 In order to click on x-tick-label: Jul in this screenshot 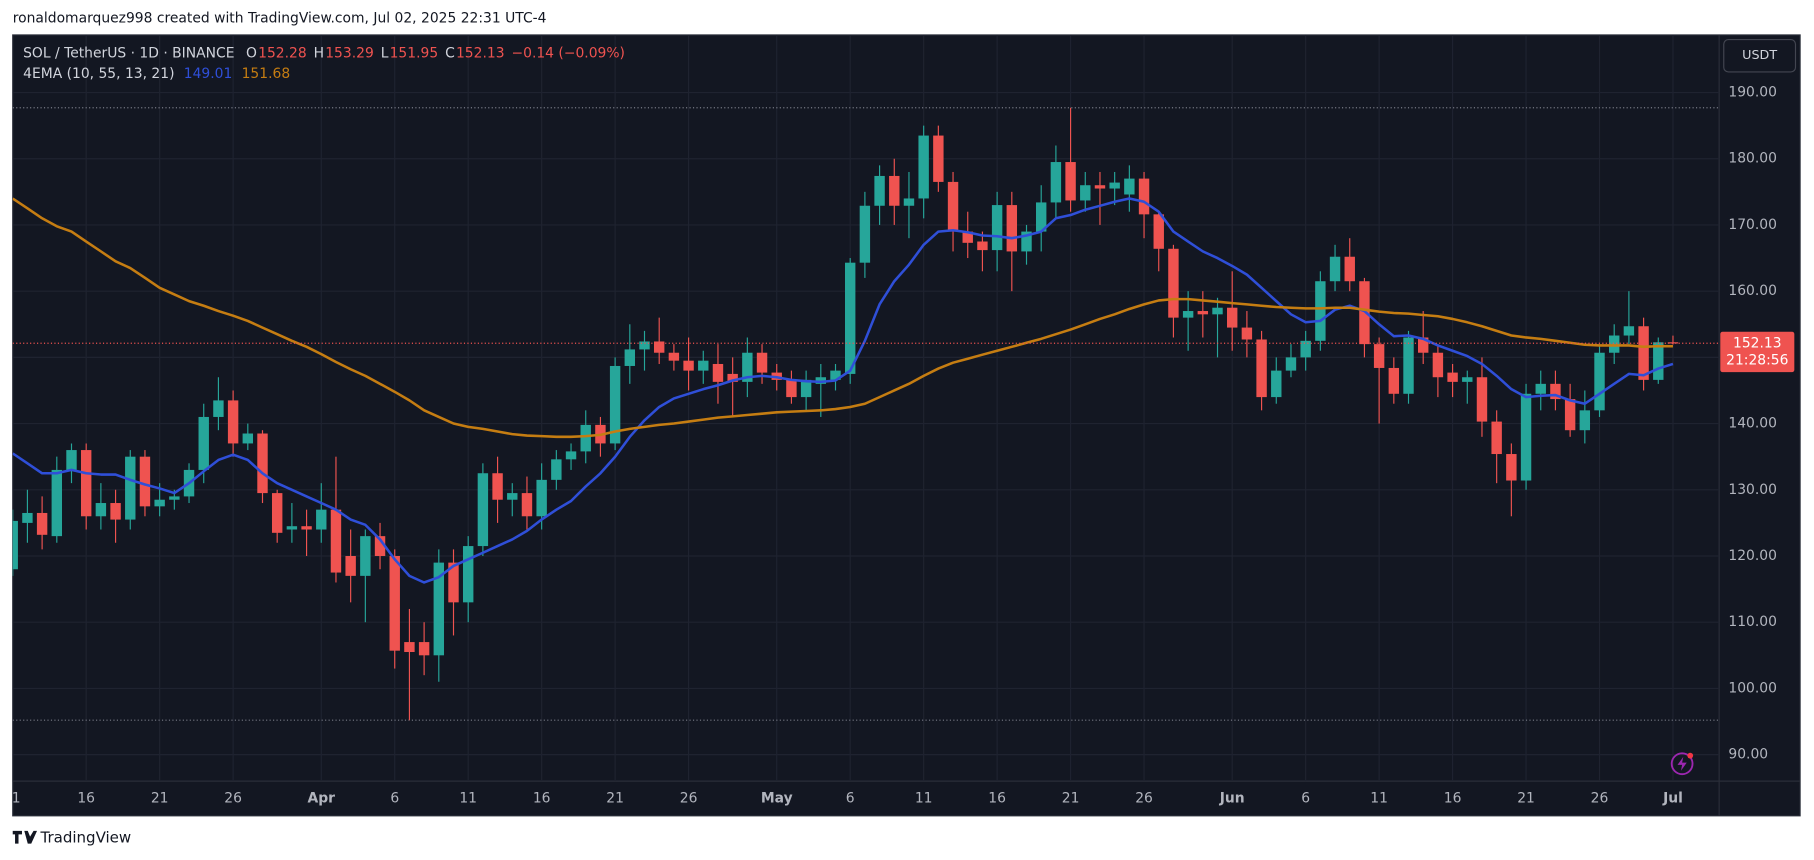, I will do `click(1672, 798)`.